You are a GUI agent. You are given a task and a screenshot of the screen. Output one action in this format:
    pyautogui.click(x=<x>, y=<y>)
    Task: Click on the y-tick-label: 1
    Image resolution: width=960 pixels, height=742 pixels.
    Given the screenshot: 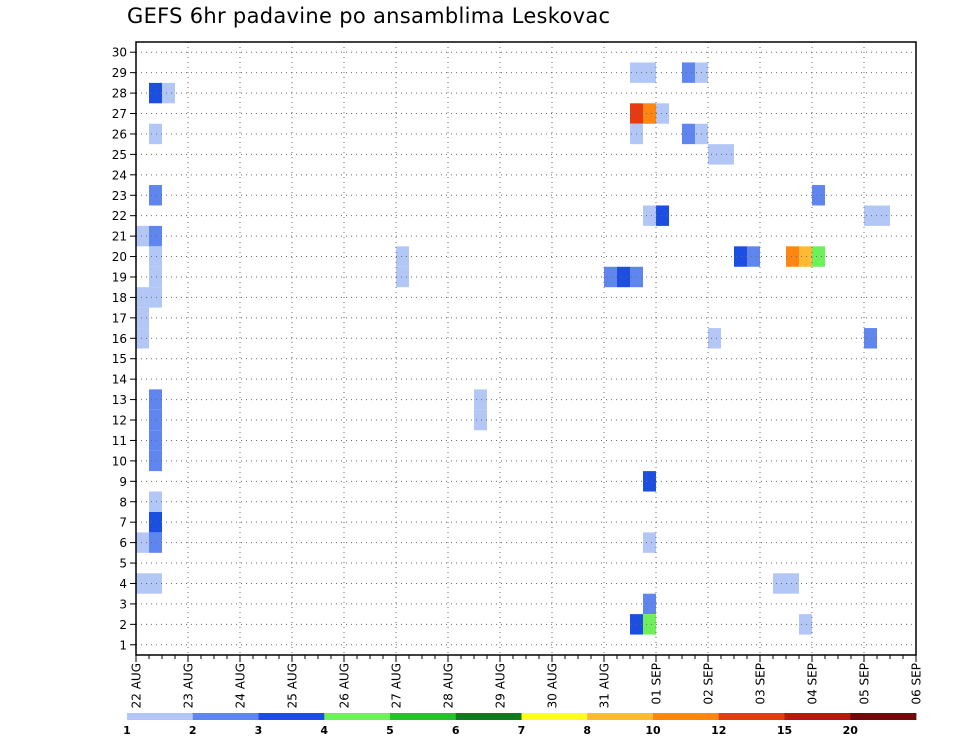 What is the action you would take?
    pyautogui.click(x=123, y=645)
    